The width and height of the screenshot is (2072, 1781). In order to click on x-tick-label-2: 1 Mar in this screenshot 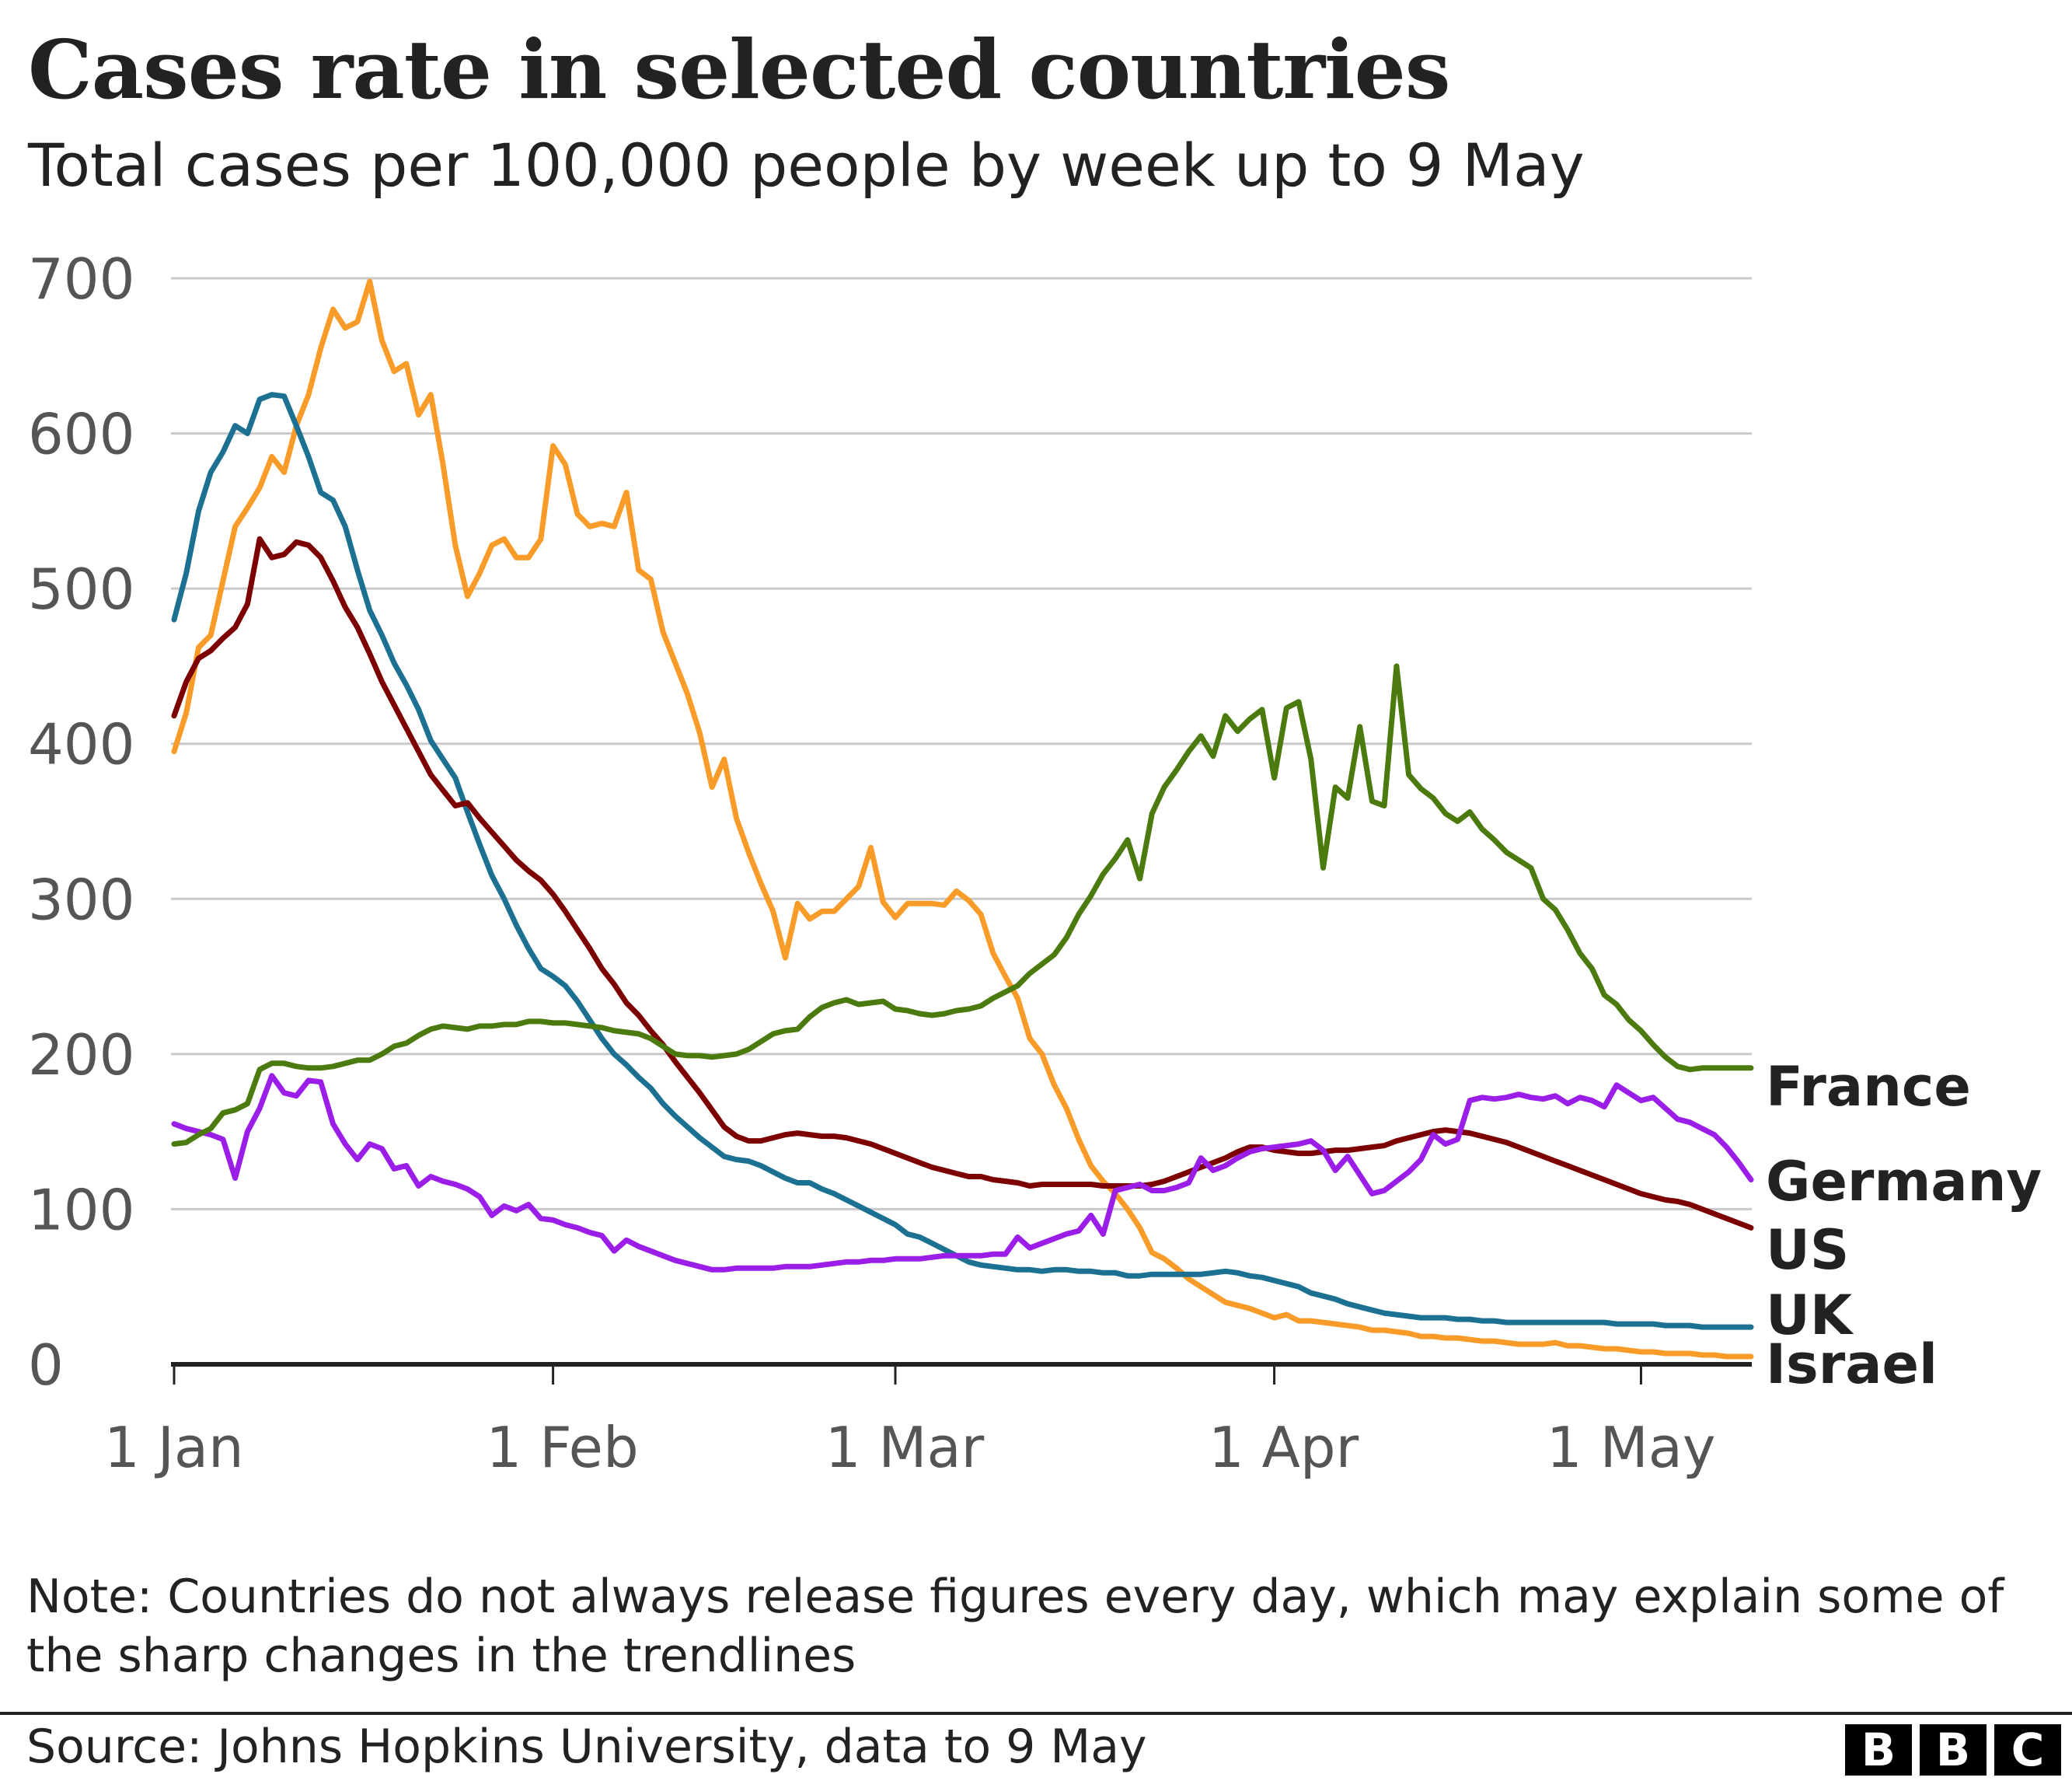, I will do `click(905, 1447)`.